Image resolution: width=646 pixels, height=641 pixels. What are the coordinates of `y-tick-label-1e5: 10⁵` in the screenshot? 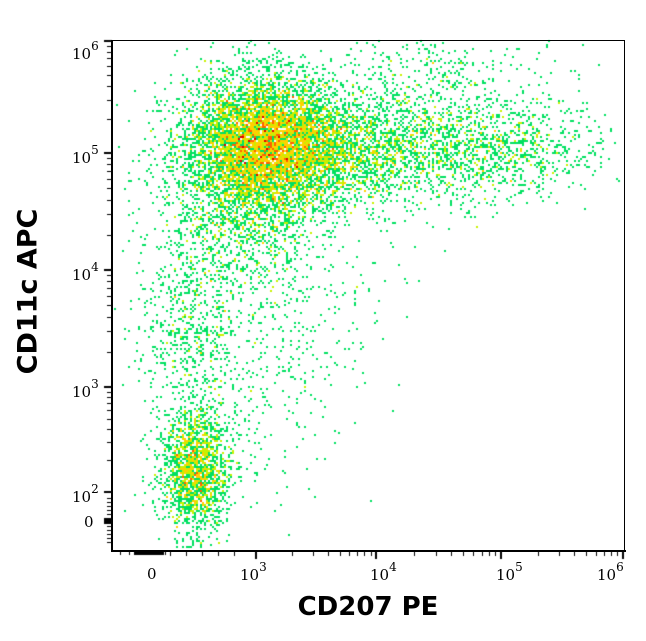 It's located at (85, 155).